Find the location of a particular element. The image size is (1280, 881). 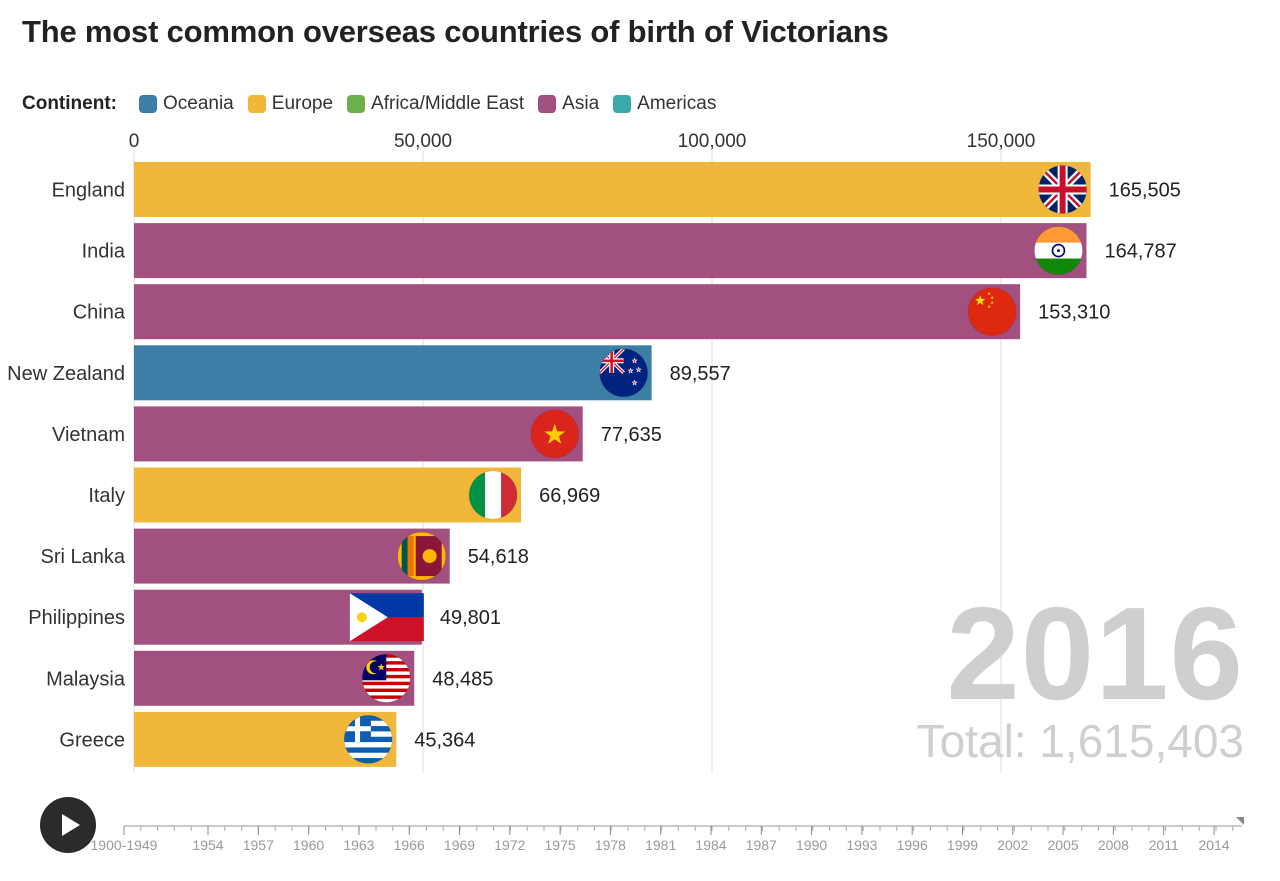

total-label: Total: 1,615,403 is located at coordinates (1080, 741).